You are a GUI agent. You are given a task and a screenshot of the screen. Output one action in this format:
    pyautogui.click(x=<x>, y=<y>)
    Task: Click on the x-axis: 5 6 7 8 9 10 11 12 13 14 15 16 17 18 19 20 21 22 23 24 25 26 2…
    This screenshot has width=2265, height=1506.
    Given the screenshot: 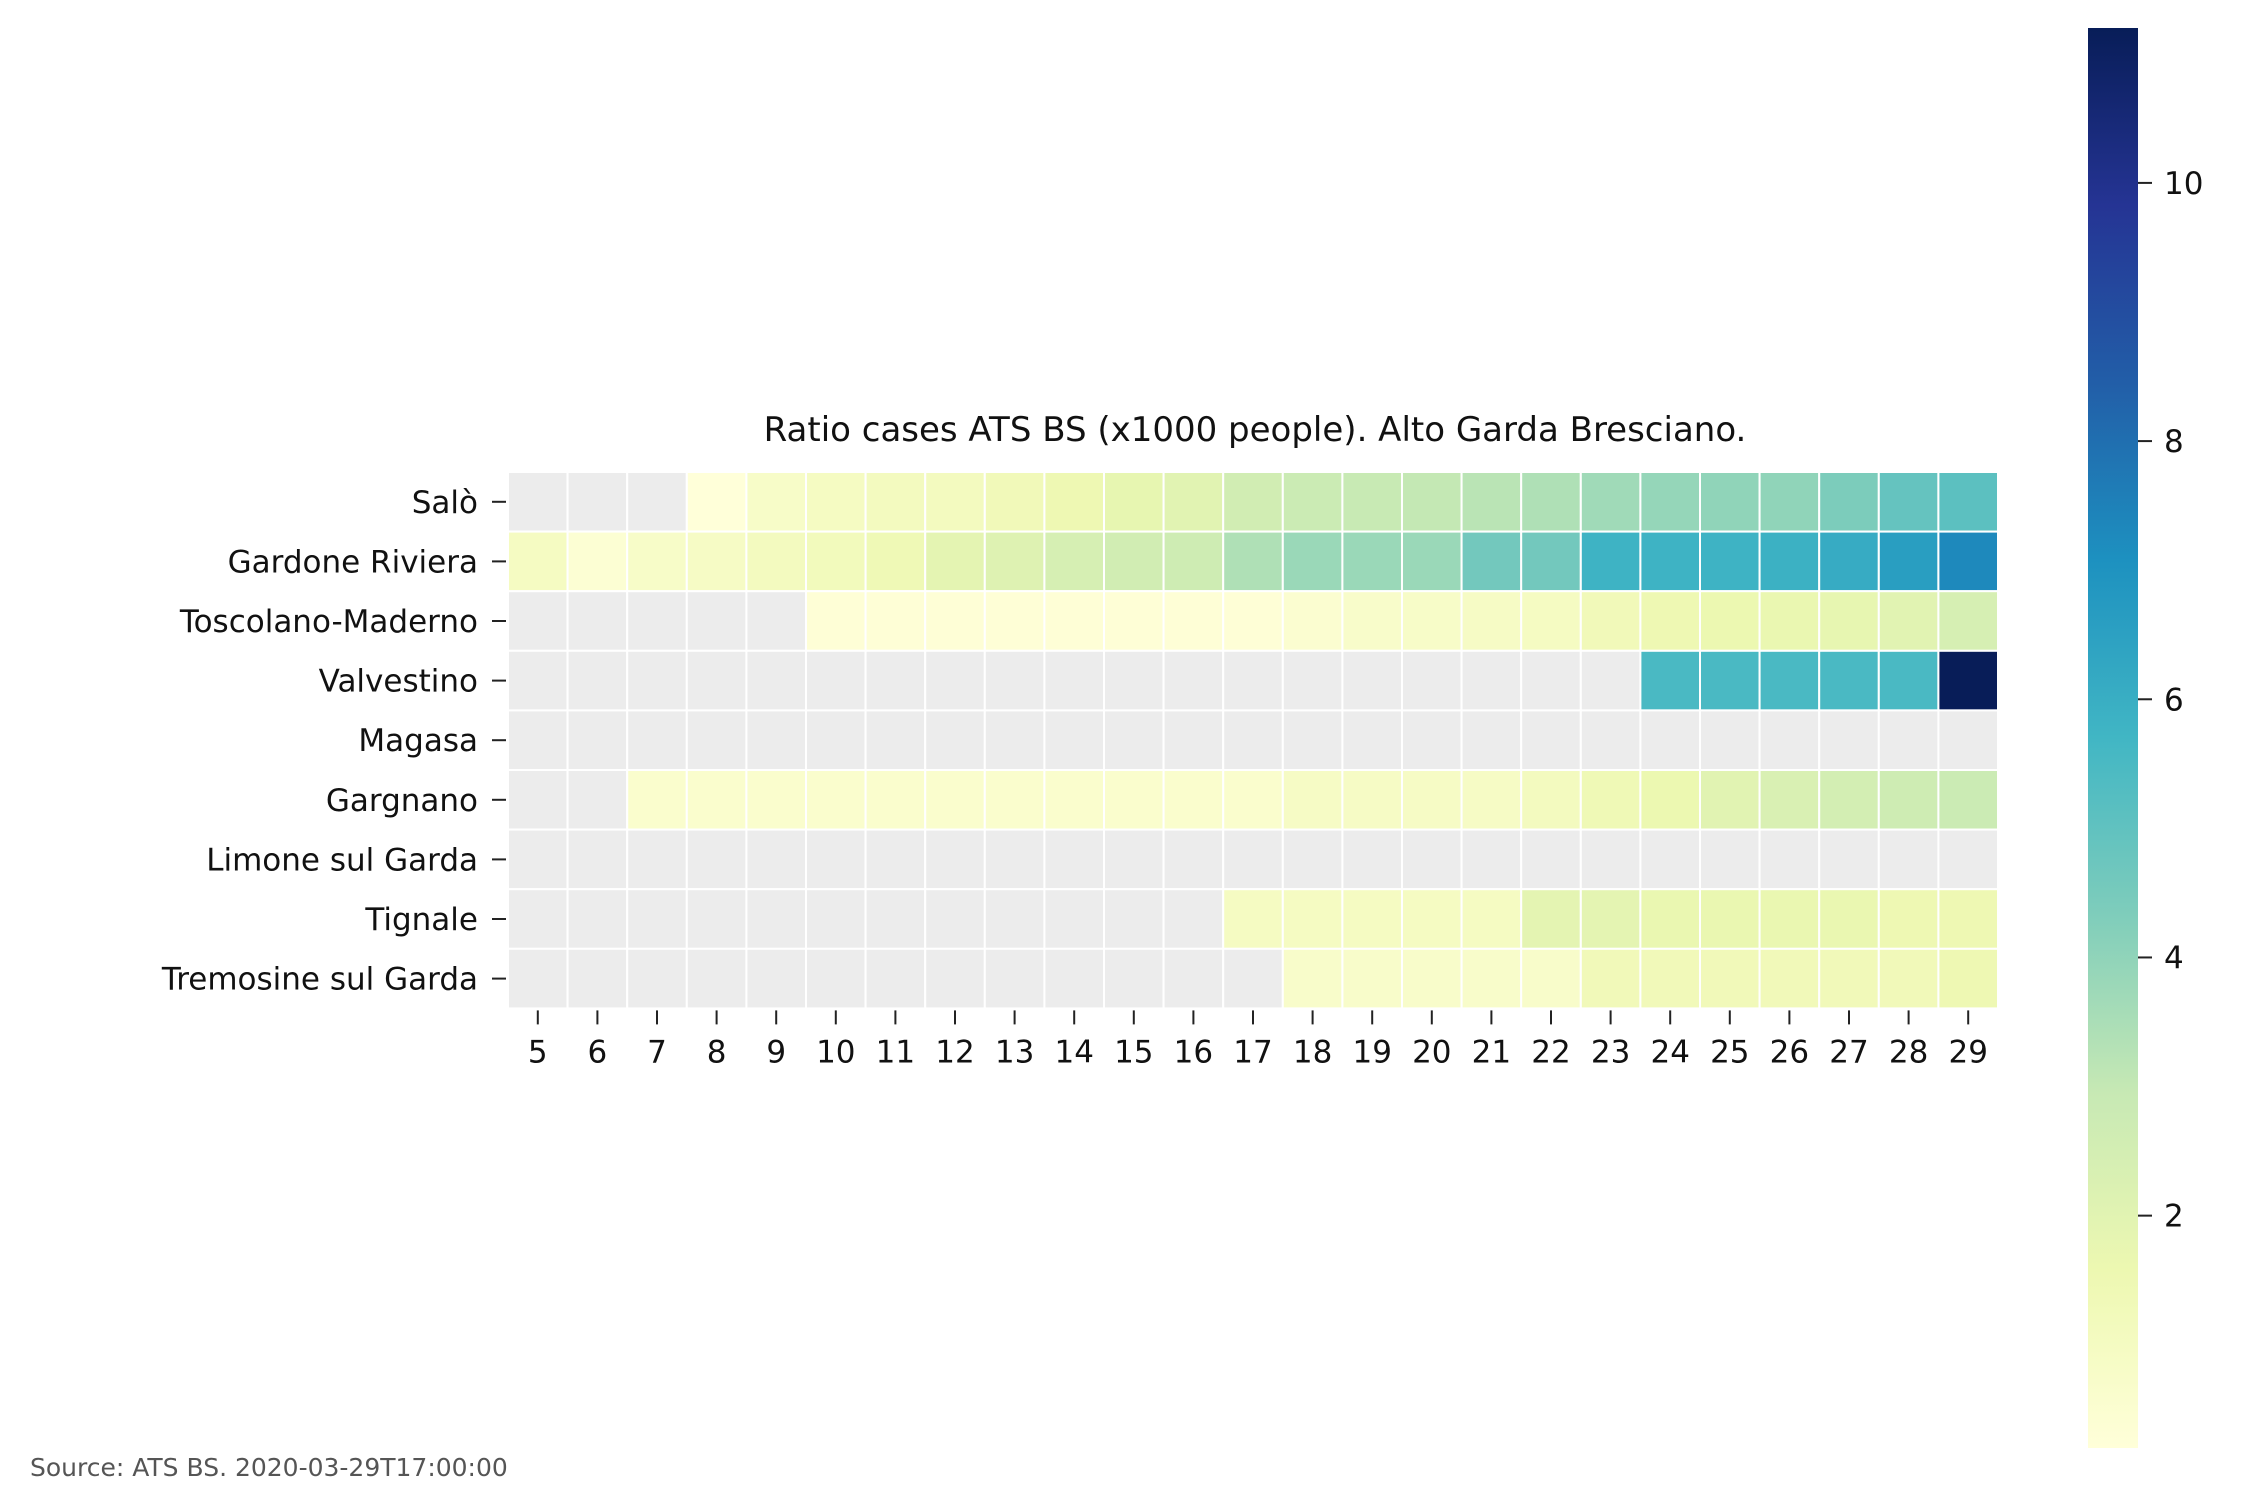 What is the action you would take?
    pyautogui.click(x=1258, y=1040)
    